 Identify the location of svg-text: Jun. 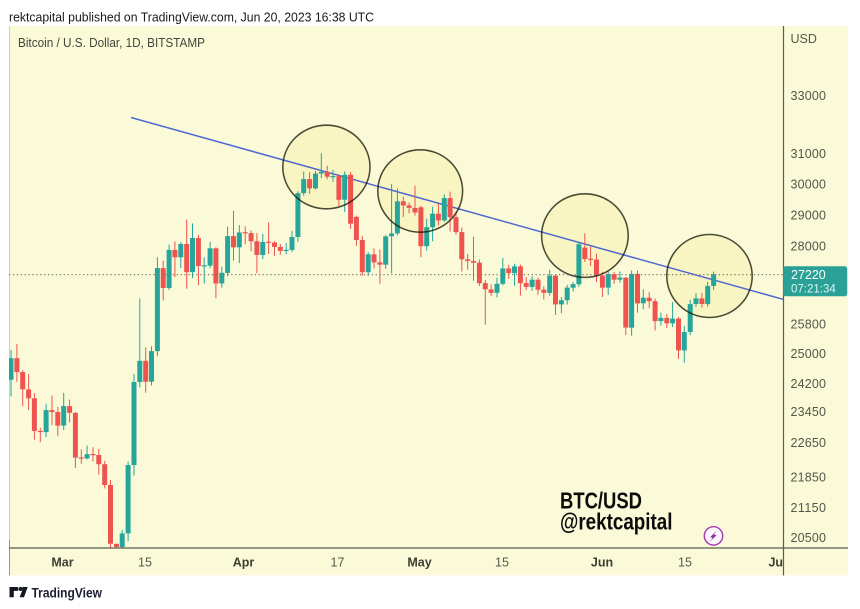
(602, 563).